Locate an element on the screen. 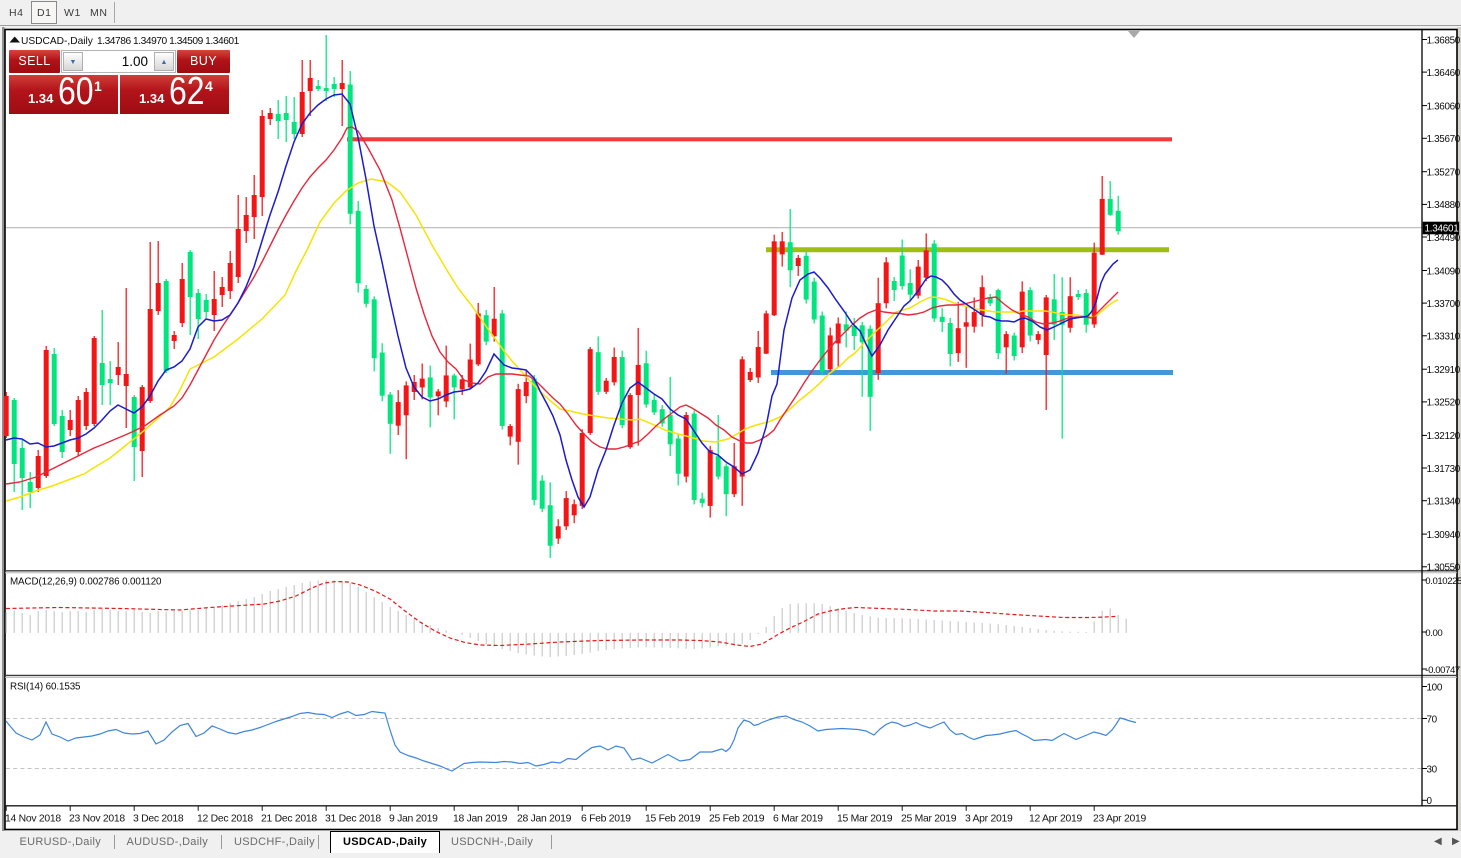 Image resolution: width=1461 pixels, height=858 pixels. svg-text: 12 Dec 2018 is located at coordinates (225, 819).